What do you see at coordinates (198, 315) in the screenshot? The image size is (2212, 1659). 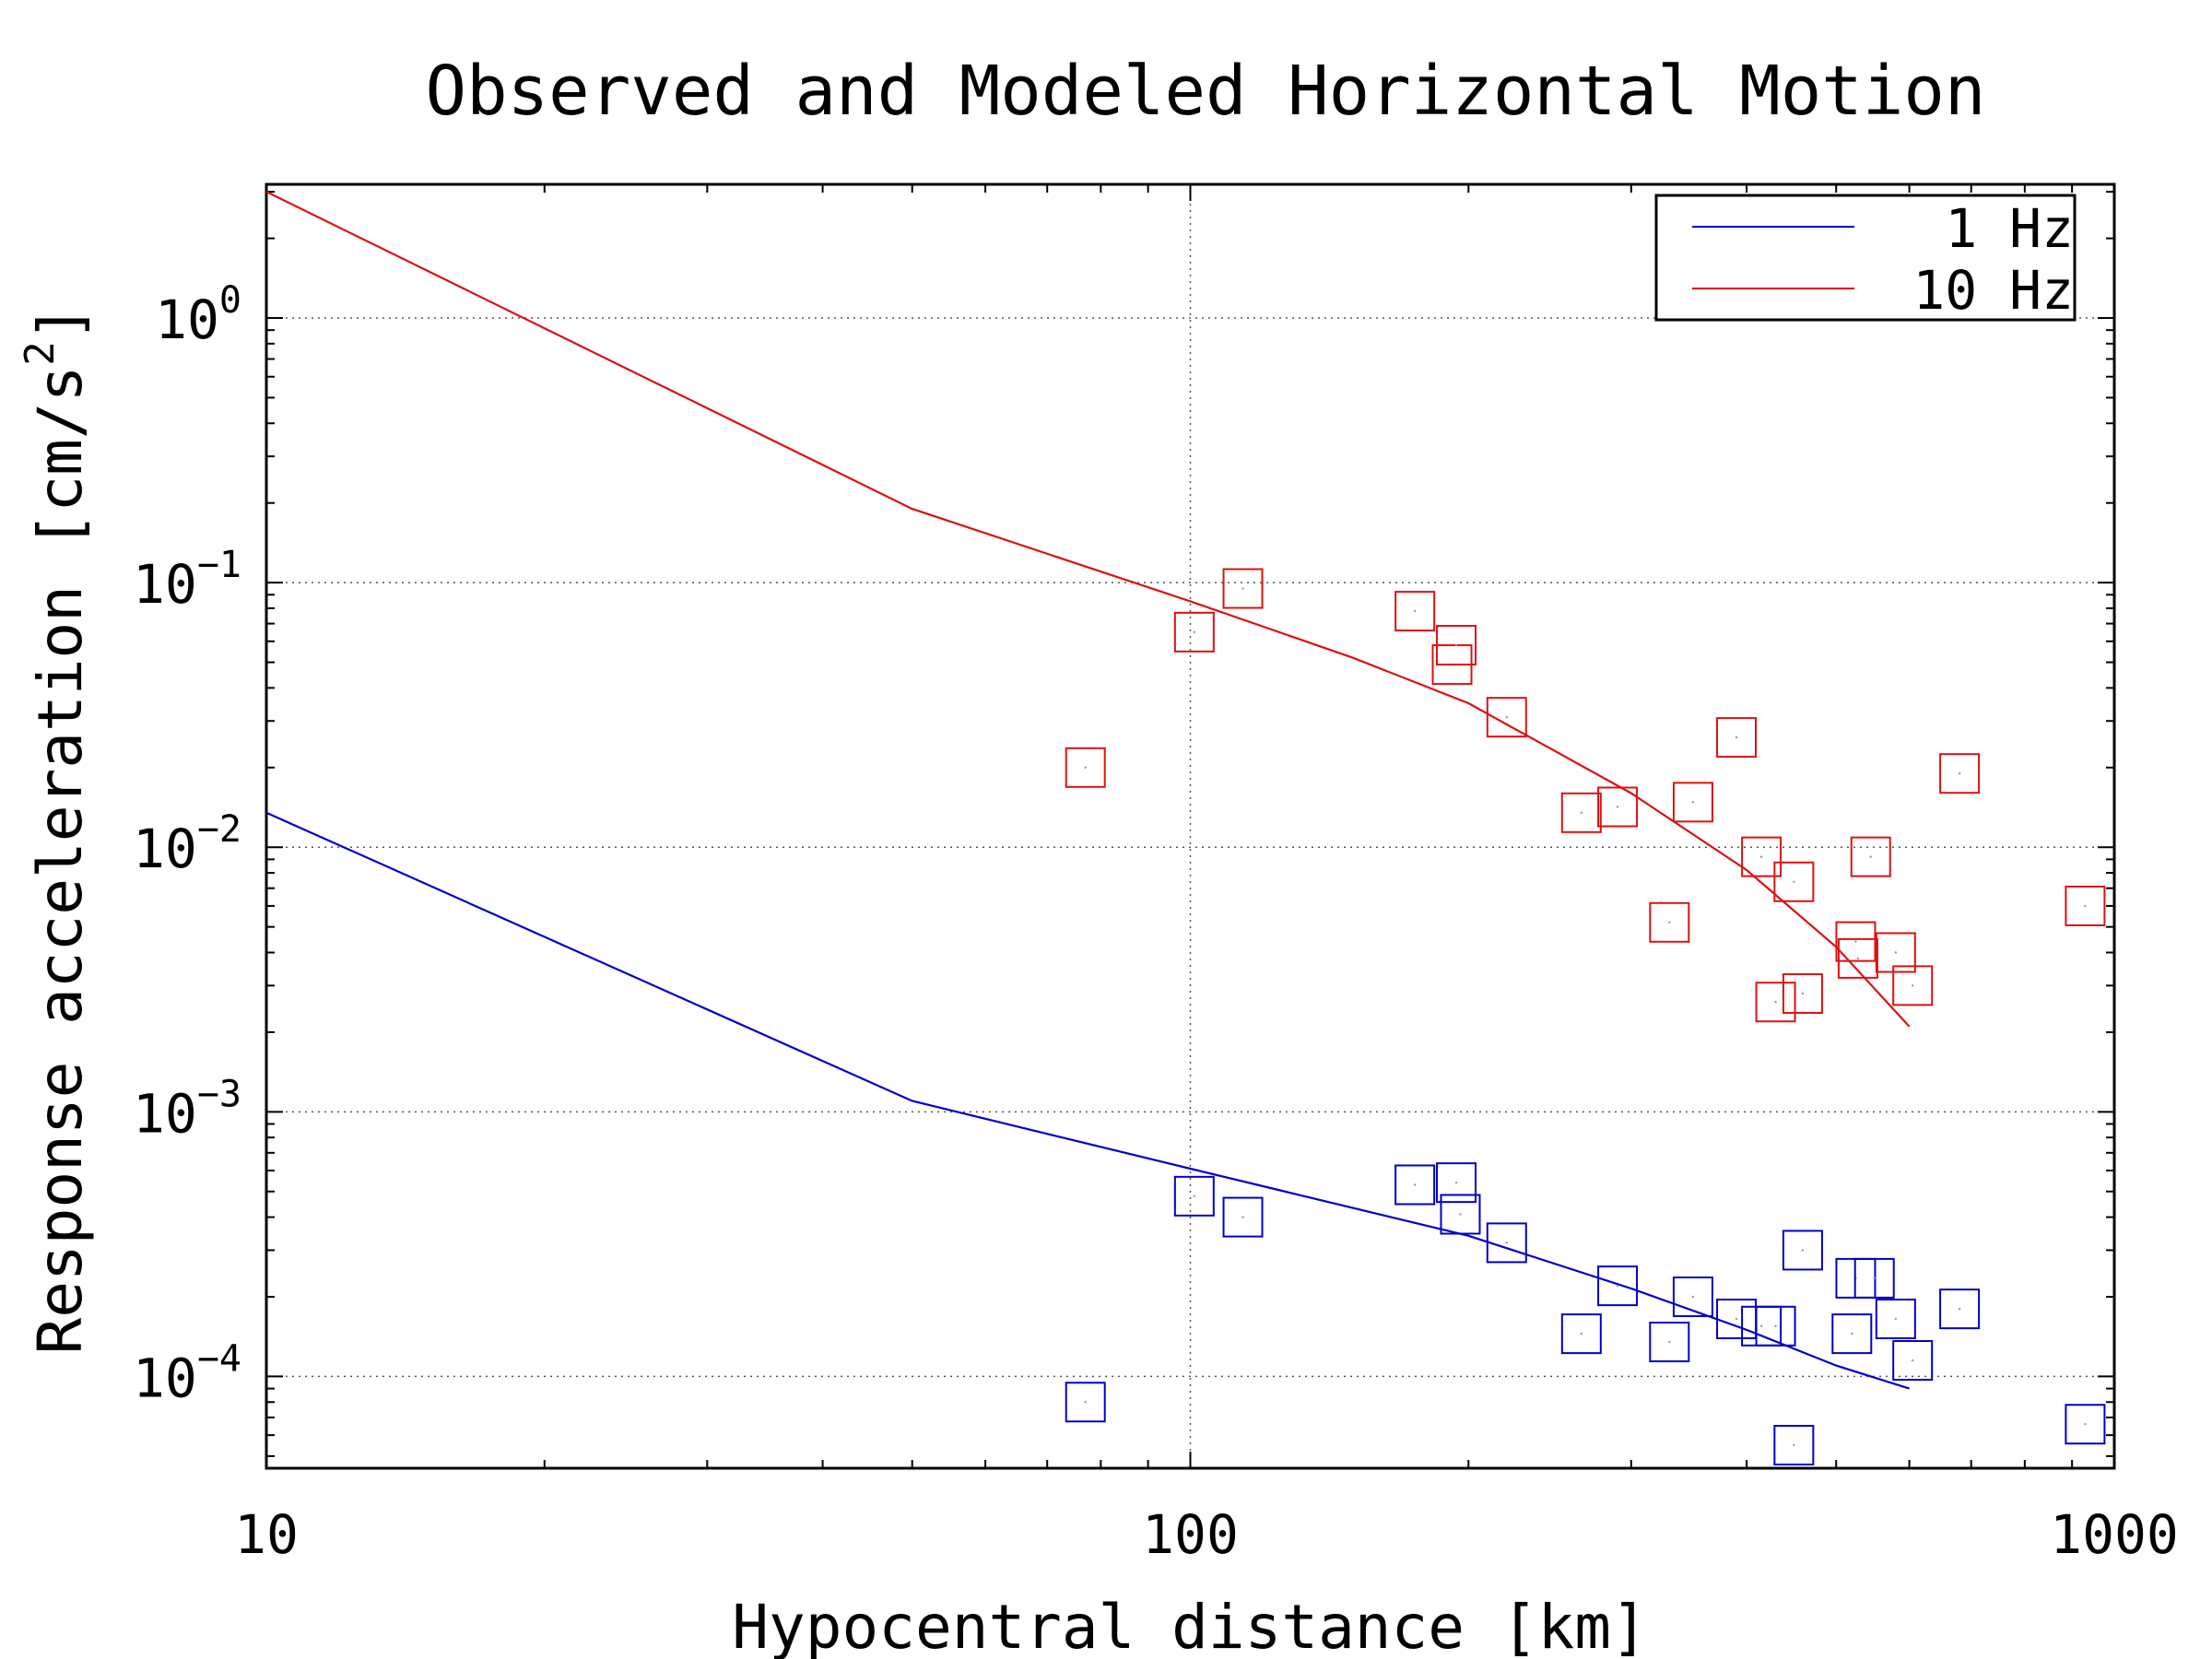 I see `y-tick-label: 10⁰` at bounding box center [198, 315].